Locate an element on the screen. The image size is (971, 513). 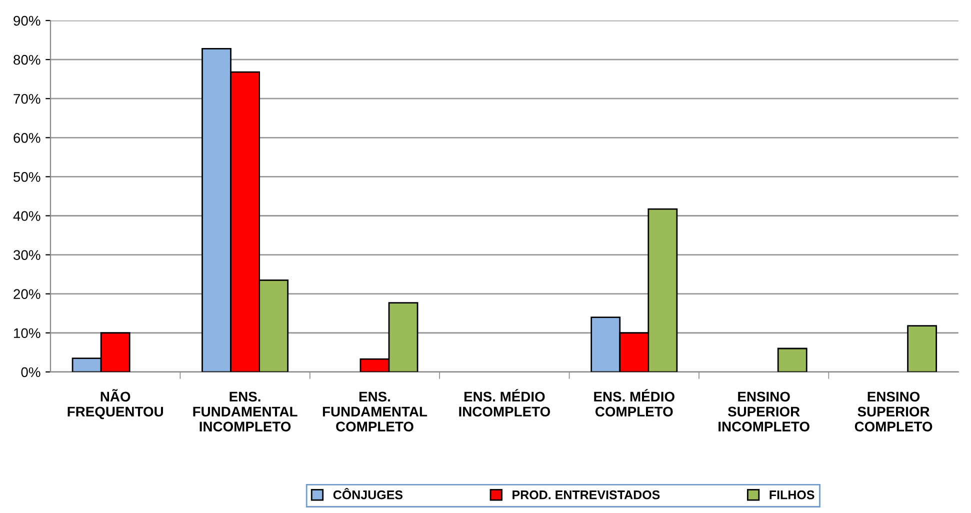
y-tick-label: 30% is located at coordinates (27, 255).